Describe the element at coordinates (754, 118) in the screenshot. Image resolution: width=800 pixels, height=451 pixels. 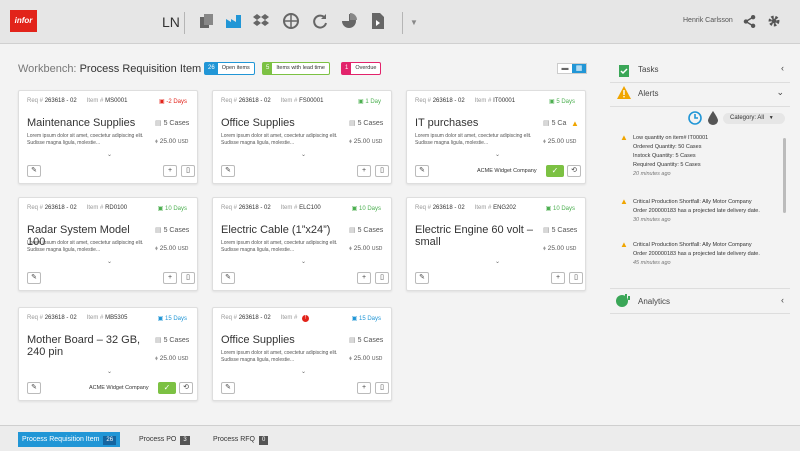
I see `category-select: Category: All ▼` at that location.